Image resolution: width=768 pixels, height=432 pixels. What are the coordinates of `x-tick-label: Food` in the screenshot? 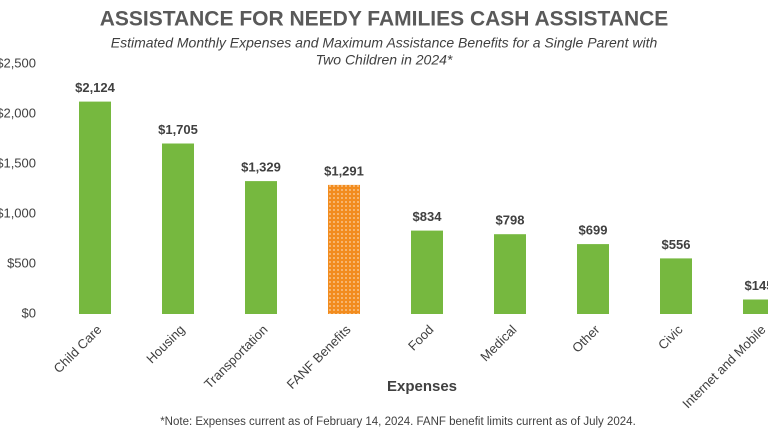 It's located at (421, 338).